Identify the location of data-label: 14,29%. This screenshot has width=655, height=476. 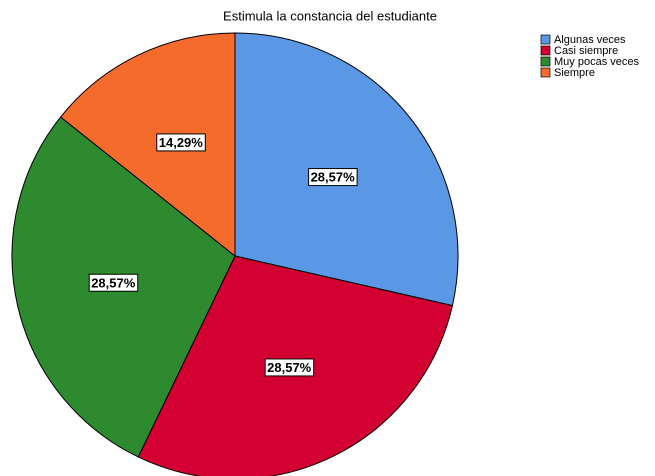
(181, 142).